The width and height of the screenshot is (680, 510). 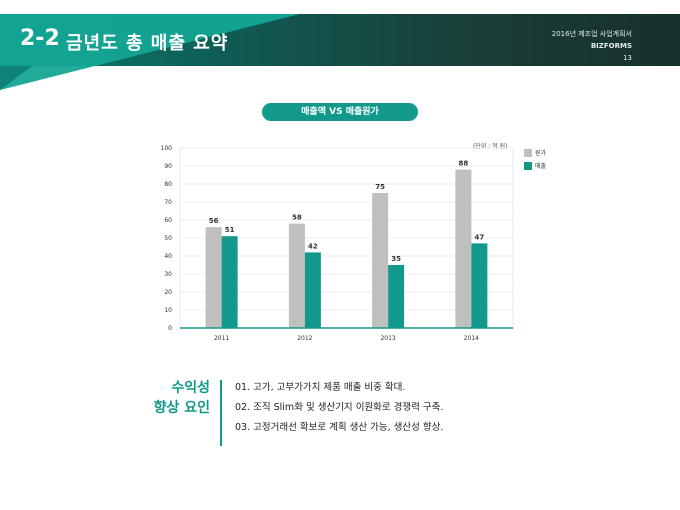 I want to click on brand-name: BIZFORMS, so click(x=611, y=46).